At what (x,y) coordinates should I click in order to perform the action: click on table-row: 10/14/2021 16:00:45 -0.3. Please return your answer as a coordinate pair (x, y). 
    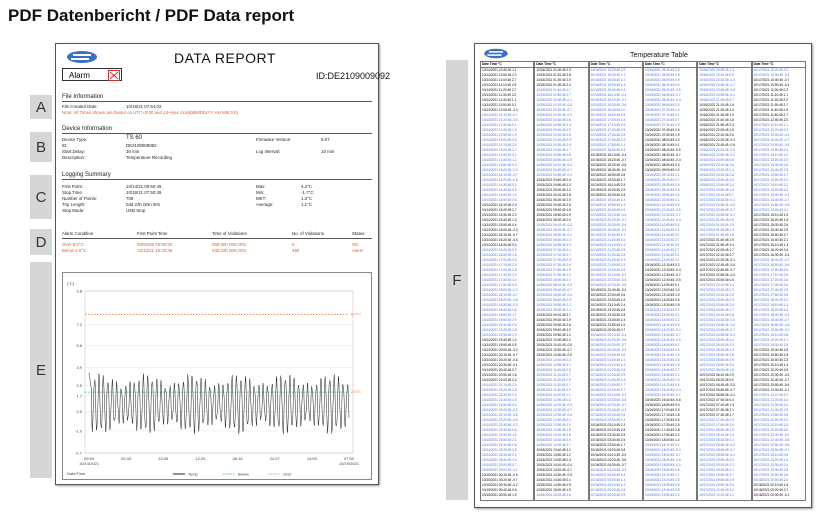
    Looking at the image, I should click on (500, 230).